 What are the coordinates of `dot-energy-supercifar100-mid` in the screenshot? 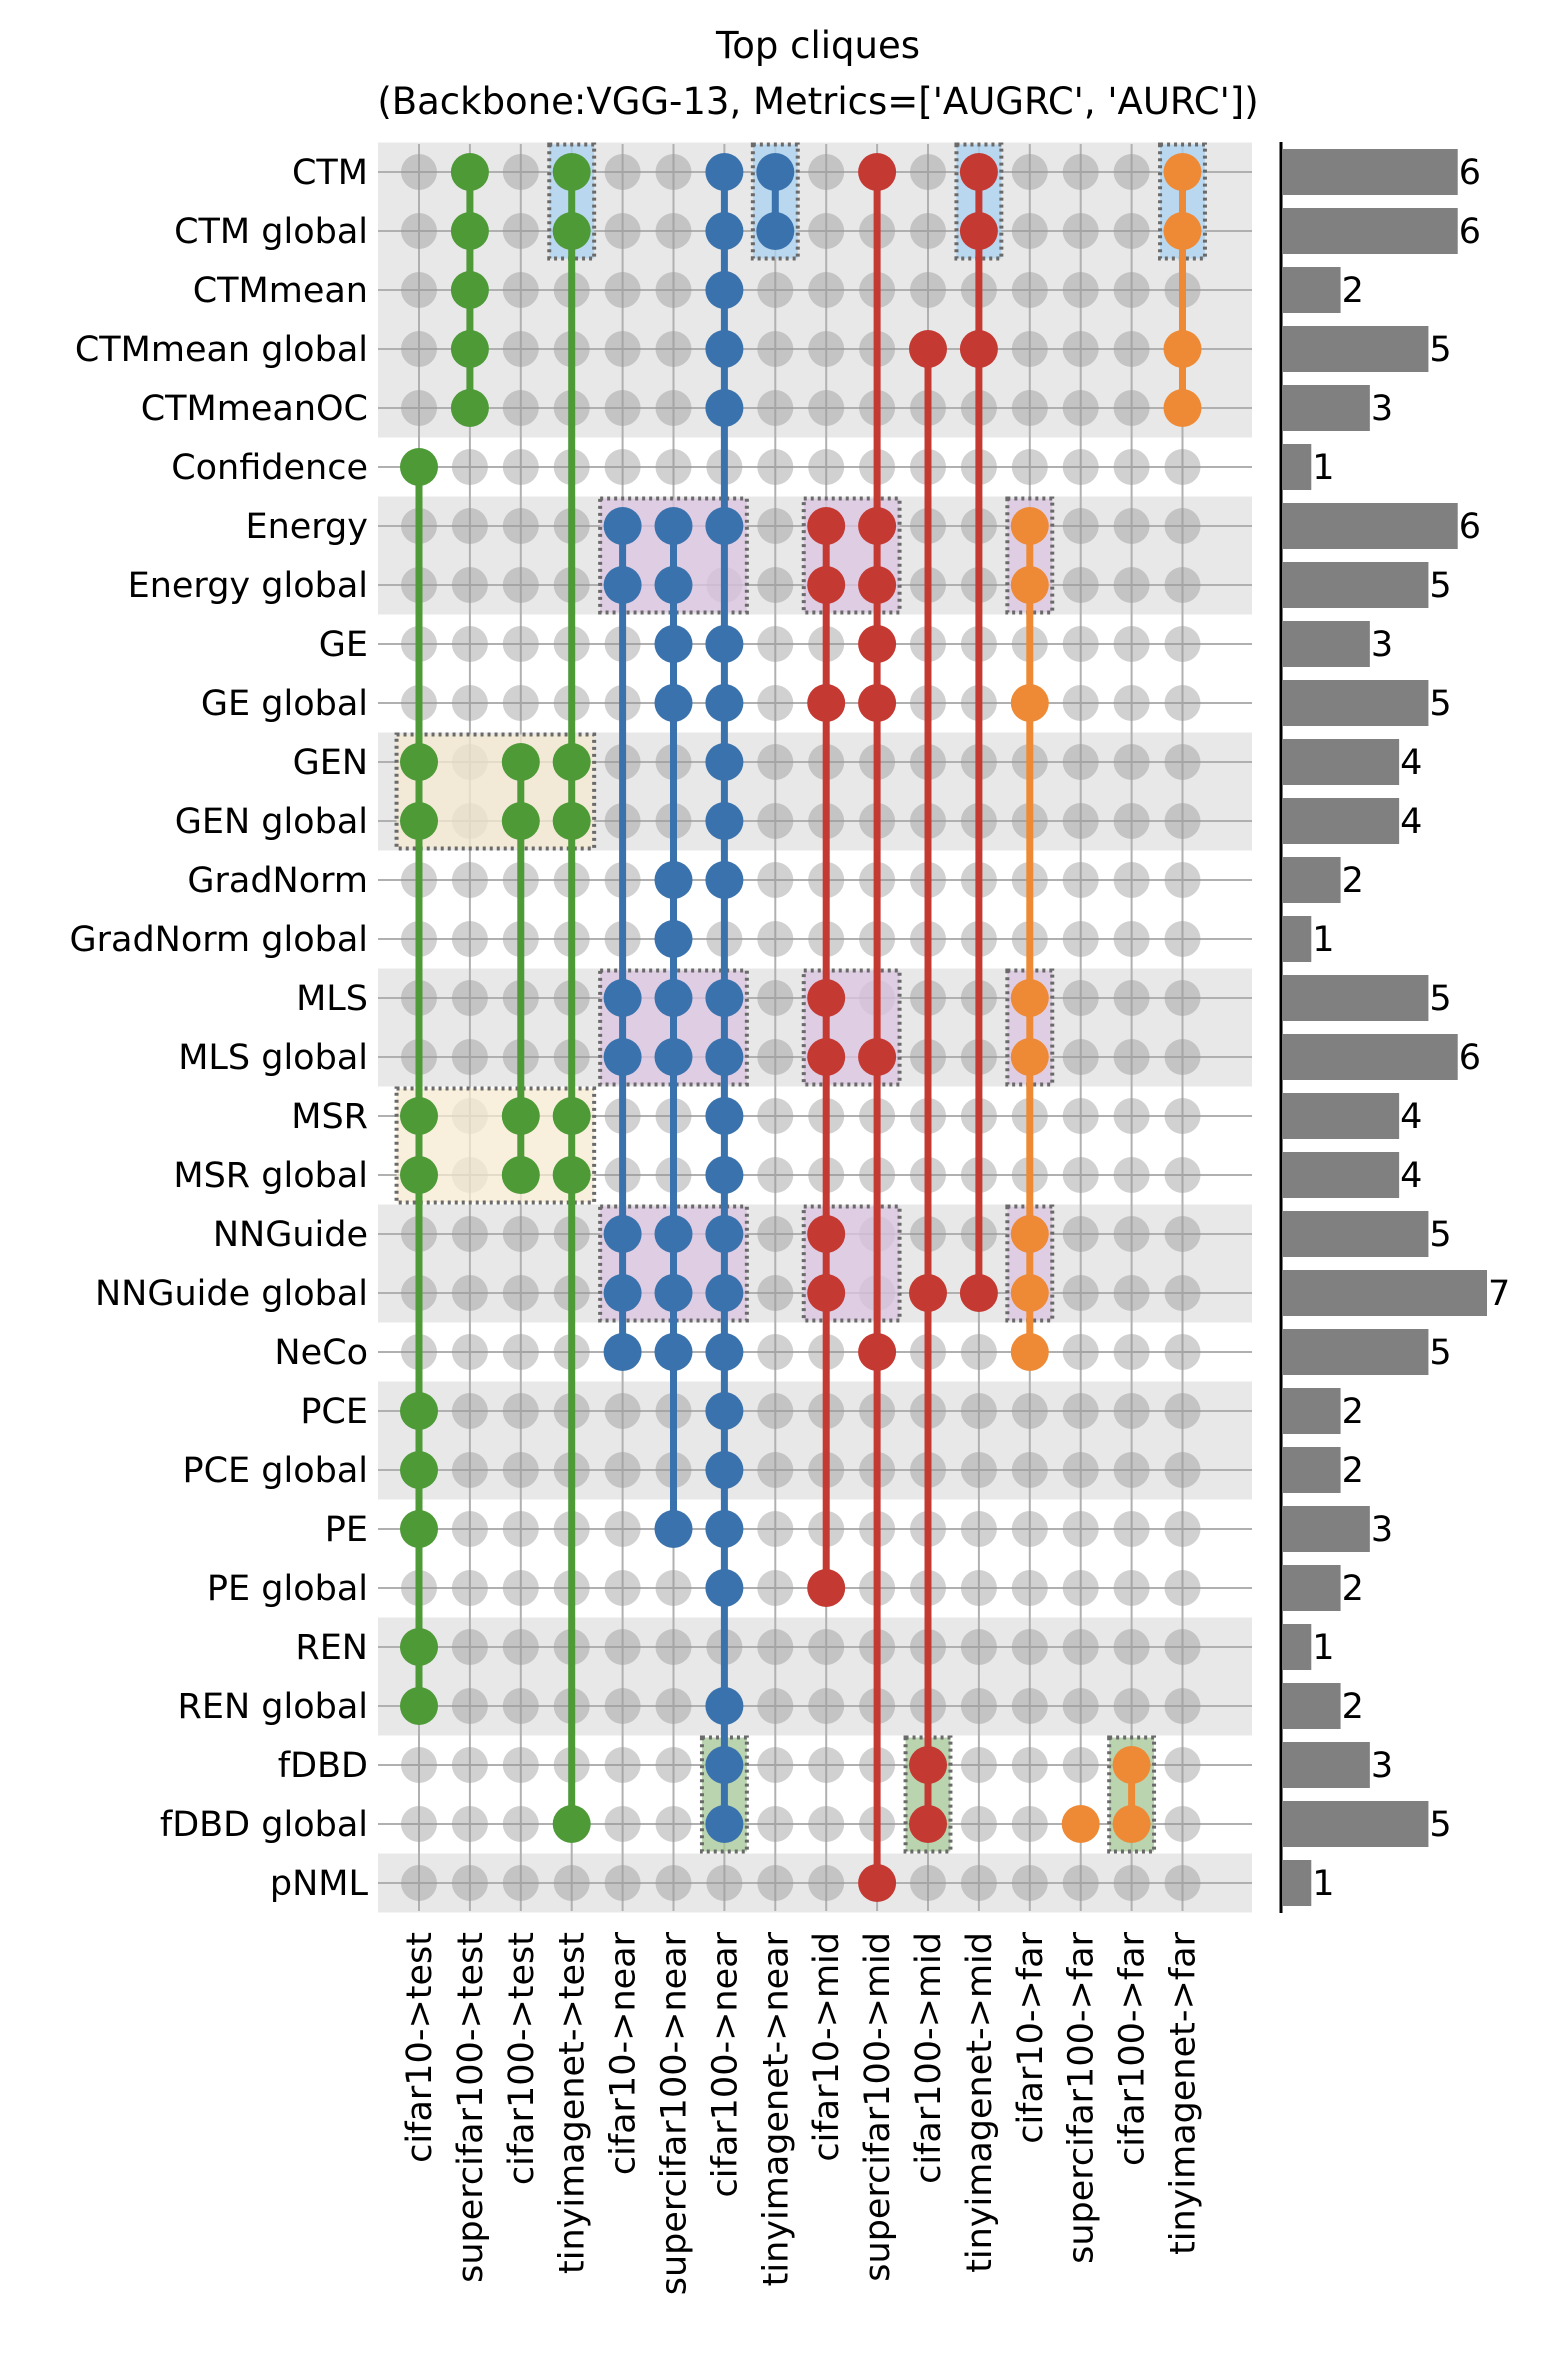 It's located at (877, 526).